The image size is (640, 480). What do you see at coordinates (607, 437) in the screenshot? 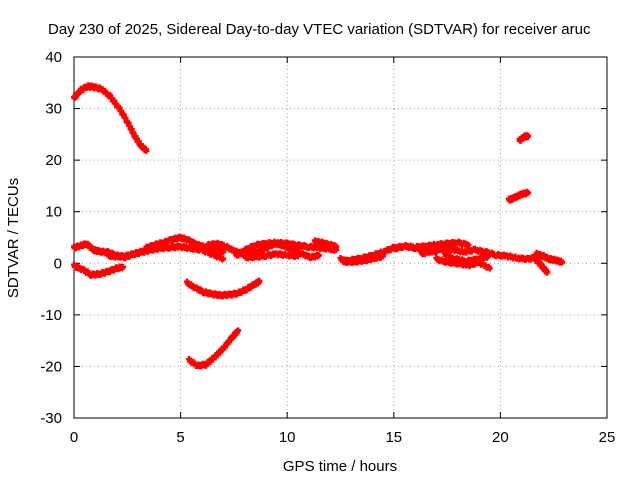
I see `x-tick-label: 25` at bounding box center [607, 437].